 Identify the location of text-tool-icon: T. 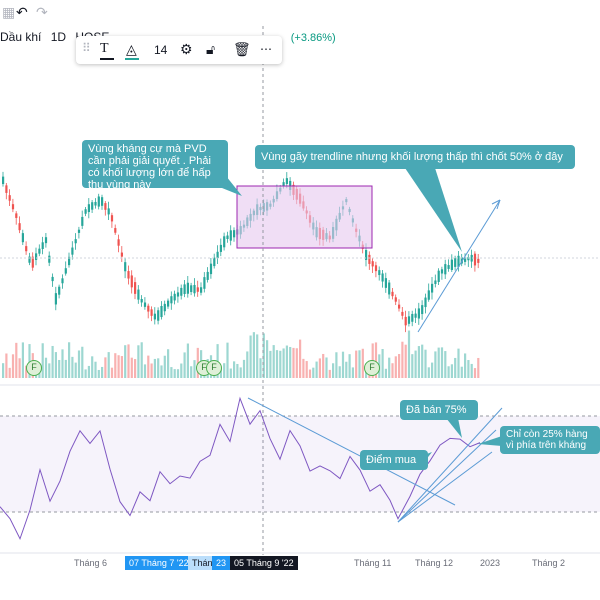
(104, 48).